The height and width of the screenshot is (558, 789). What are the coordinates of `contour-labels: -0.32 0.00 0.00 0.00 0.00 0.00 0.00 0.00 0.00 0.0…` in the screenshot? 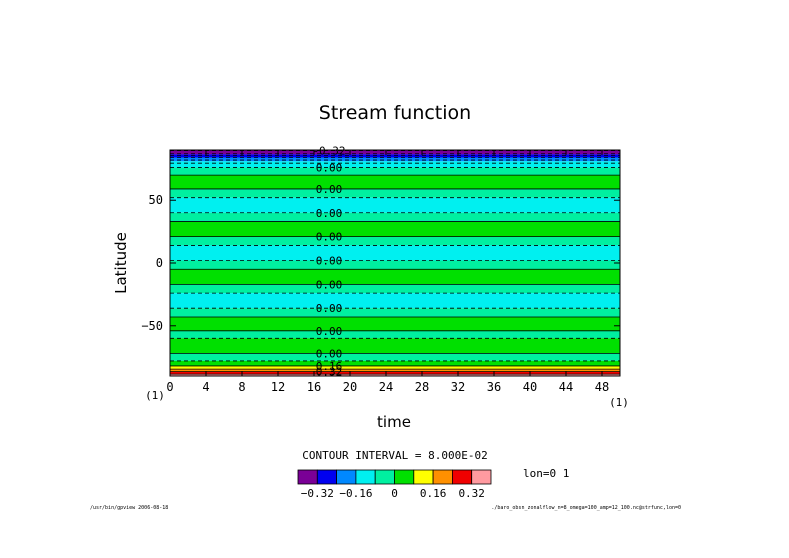 It's located at (328, 262).